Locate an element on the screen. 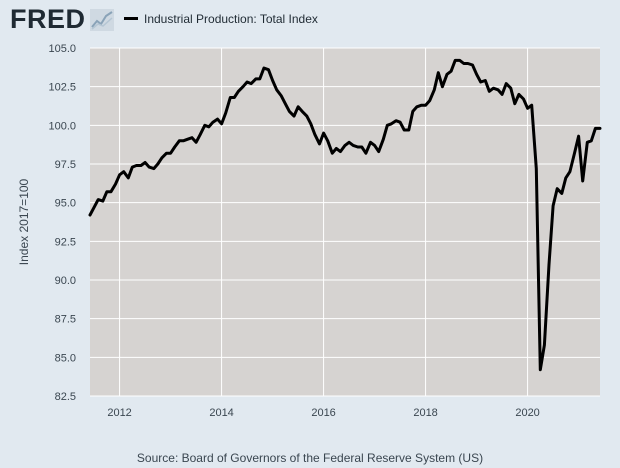  y-tick-label: 102.5 is located at coordinates (62, 88).